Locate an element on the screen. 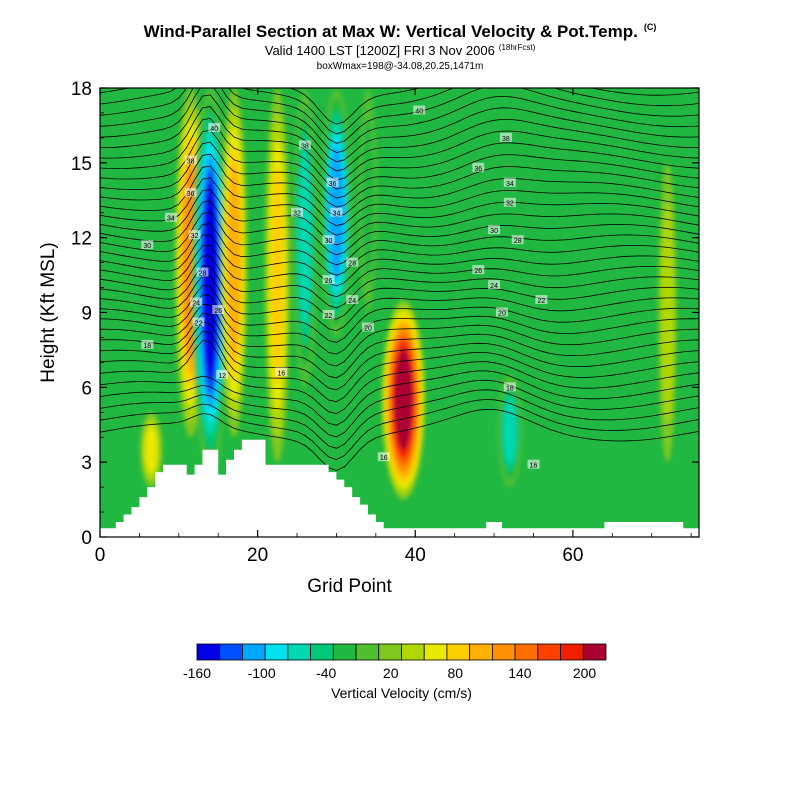 The image size is (800, 800). contour-label: 20 is located at coordinates (368, 328).